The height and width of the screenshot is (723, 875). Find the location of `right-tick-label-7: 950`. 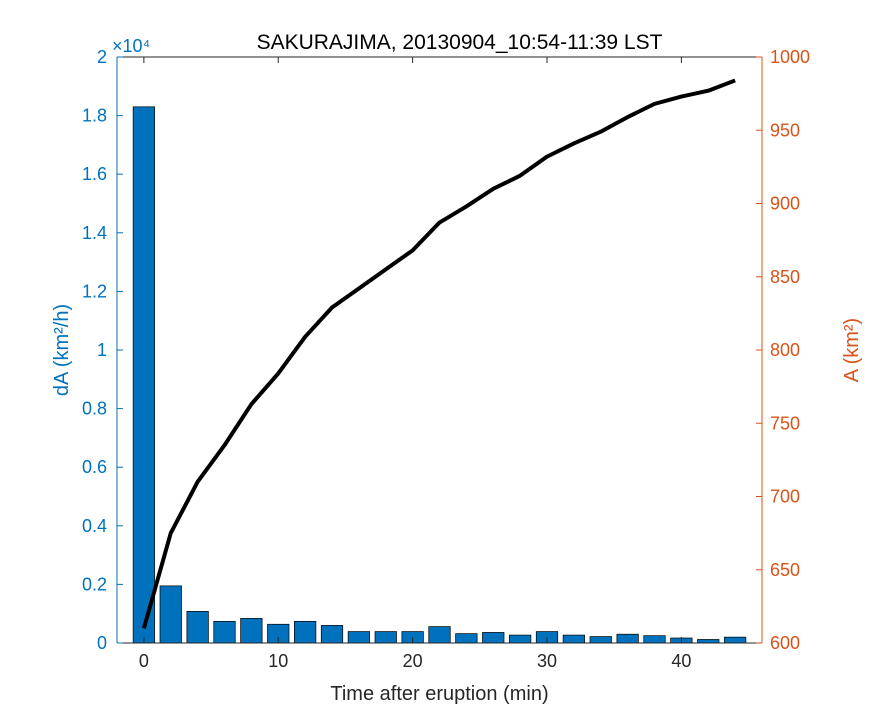

right-tick-label-7: 950 is located at coordinates (785, 130).